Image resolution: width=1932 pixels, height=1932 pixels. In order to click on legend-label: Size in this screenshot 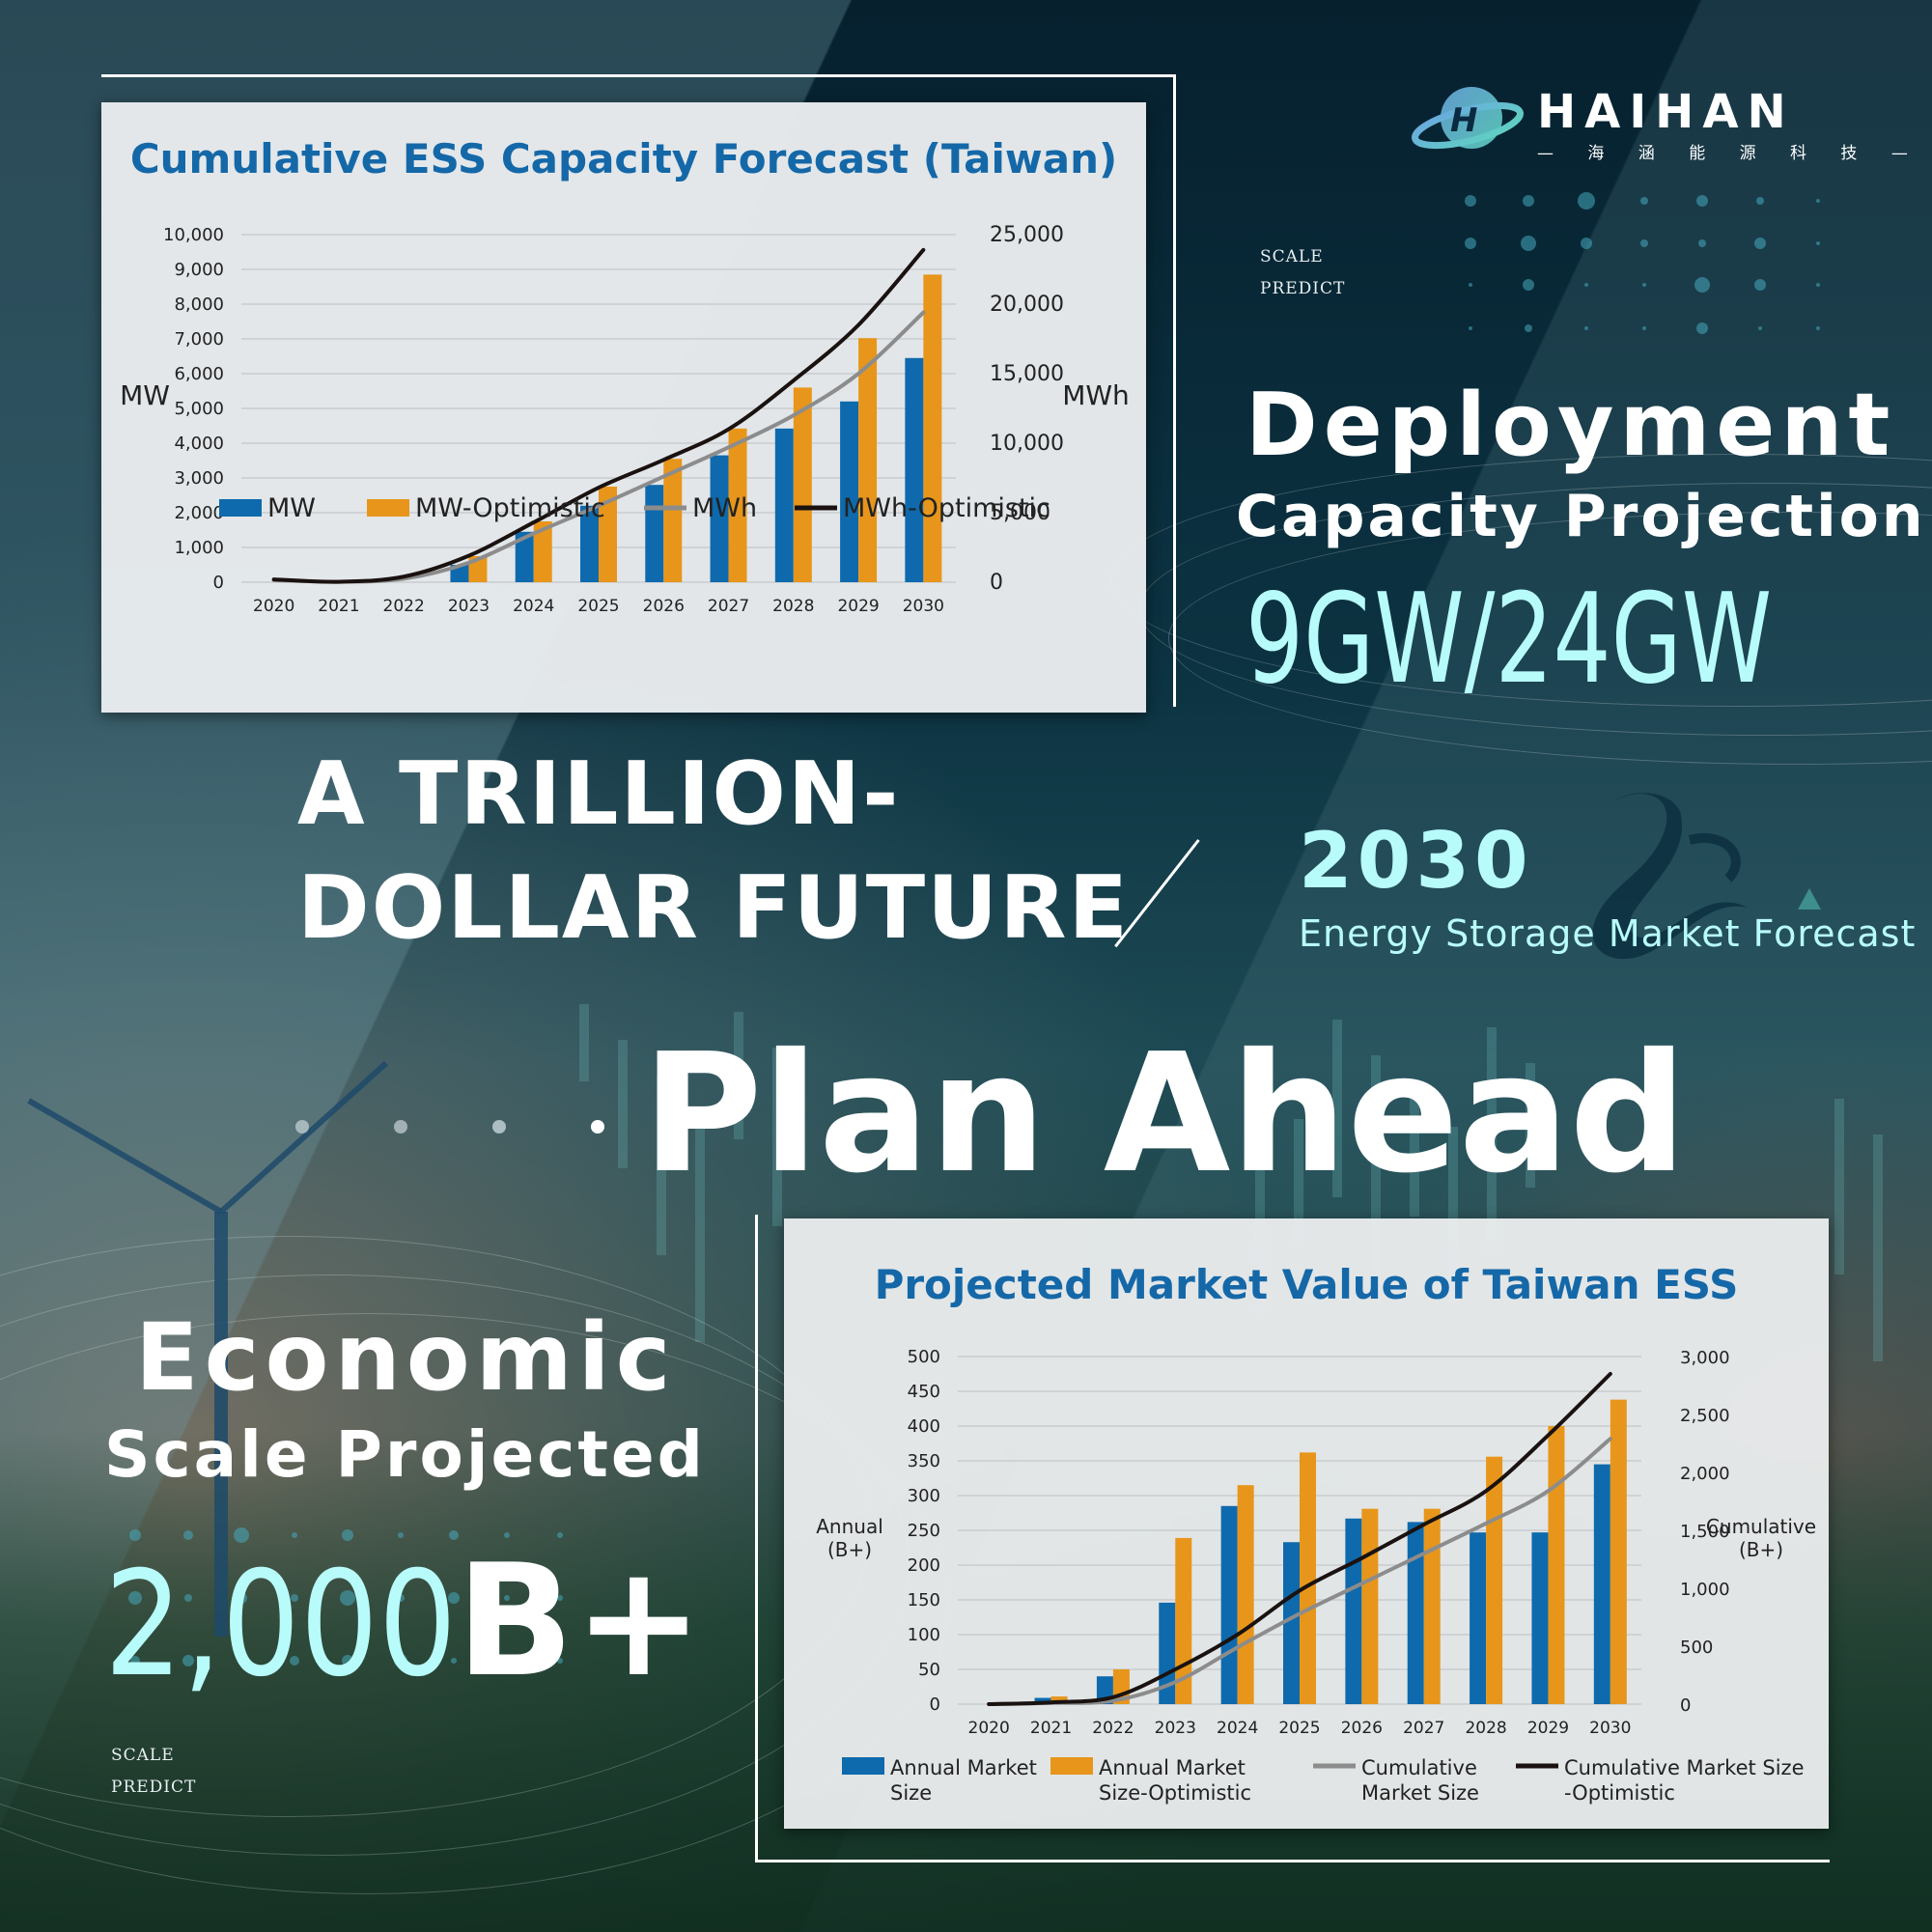, I will do `click(911, 1793)`.